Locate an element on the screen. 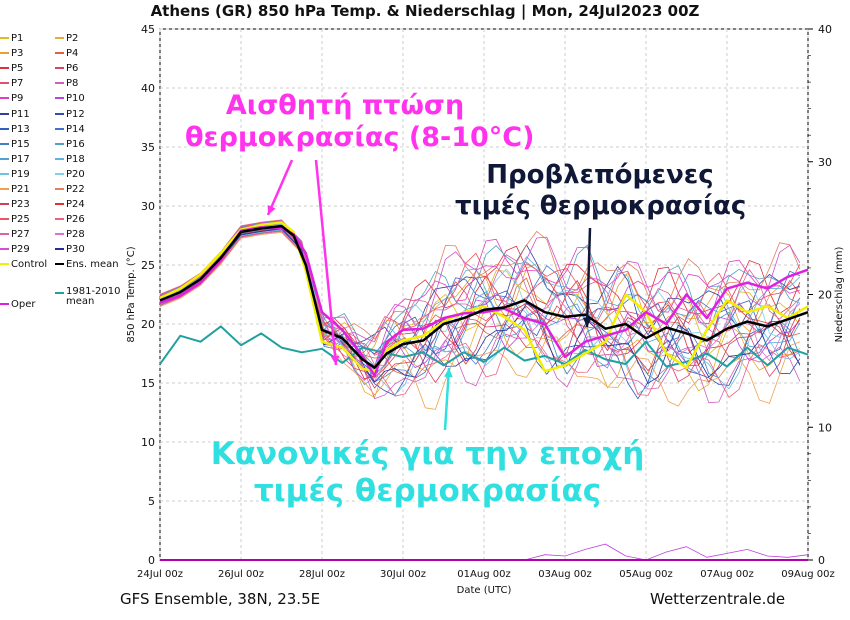 This screenshot has width=850, height=620. legend-item-p2: P2 is located at coordinates (66, 39).